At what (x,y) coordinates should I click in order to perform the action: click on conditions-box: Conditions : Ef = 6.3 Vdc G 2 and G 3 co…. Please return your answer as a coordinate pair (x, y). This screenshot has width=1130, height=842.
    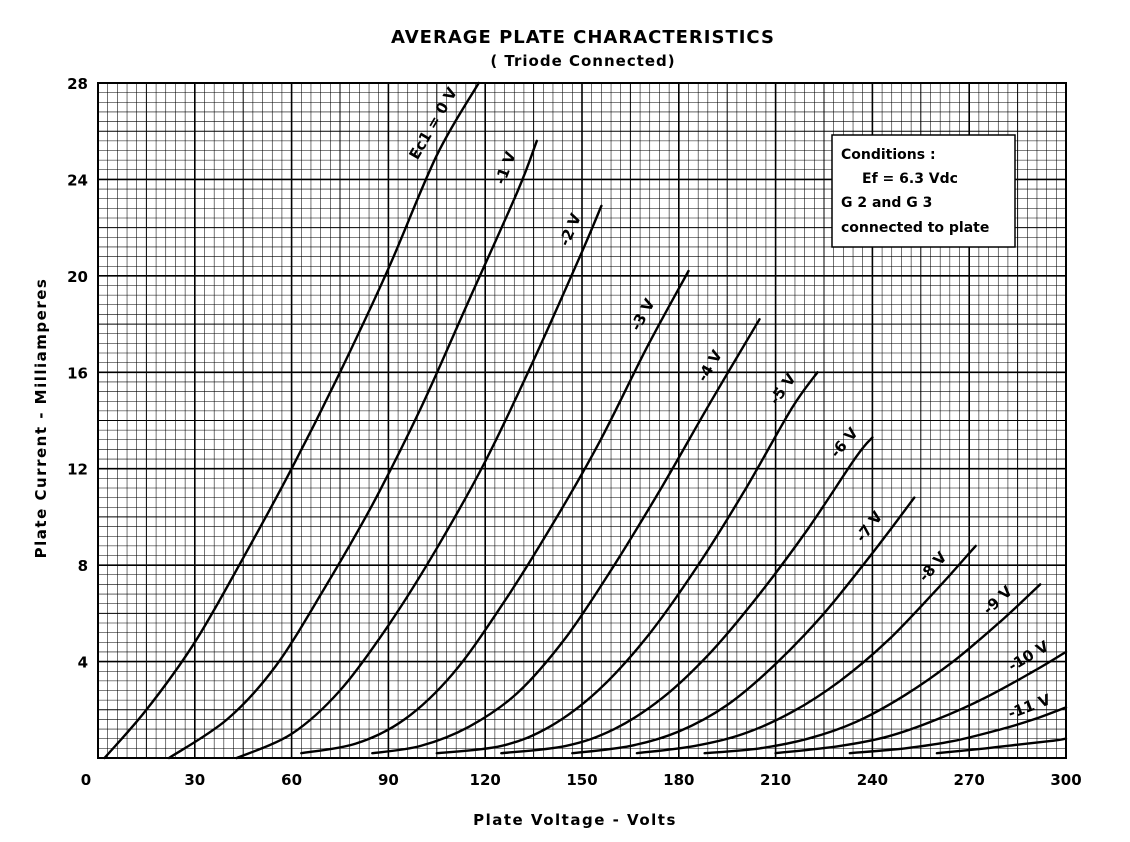
    Looking at the image, I should click on (923, 191).